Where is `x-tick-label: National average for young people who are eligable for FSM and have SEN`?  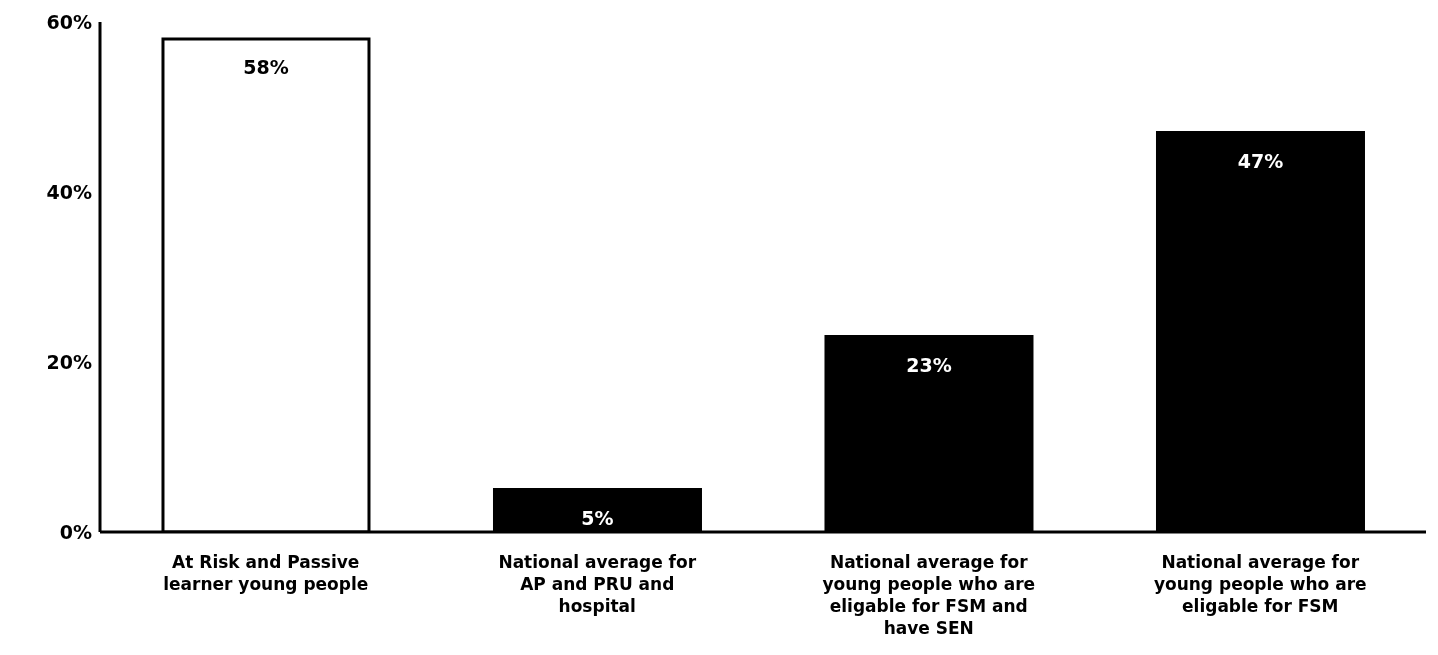
x-tick-label: National average for young people who are eligable for FSM and have SEN is located at coordinates (929, 595).